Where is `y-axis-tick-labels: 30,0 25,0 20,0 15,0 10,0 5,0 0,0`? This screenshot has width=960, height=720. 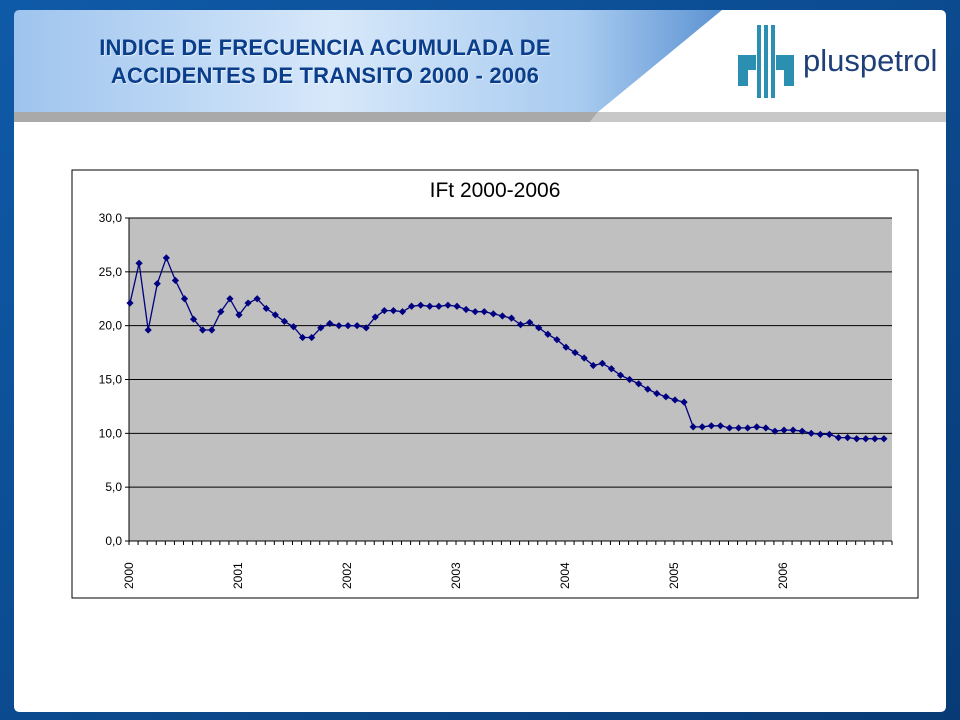
y-axis-tick-labels: 30,0 25,0 20,0 15,0 10,0 5,0 0,0 is located at coordinates (111, 379).